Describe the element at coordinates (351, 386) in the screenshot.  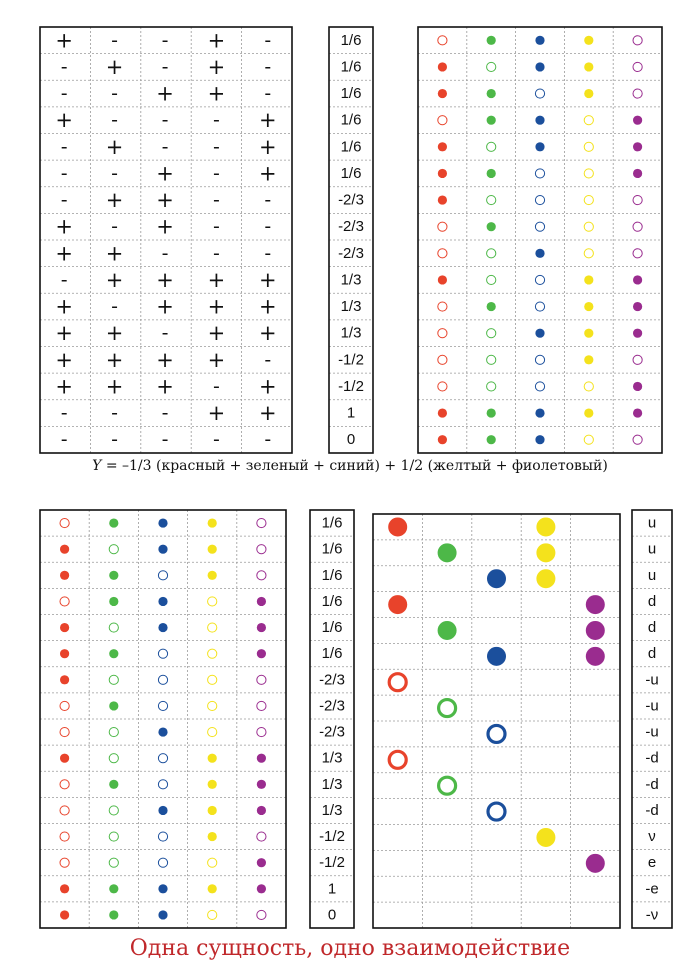
I see `value-cell: -1/2` at that location.